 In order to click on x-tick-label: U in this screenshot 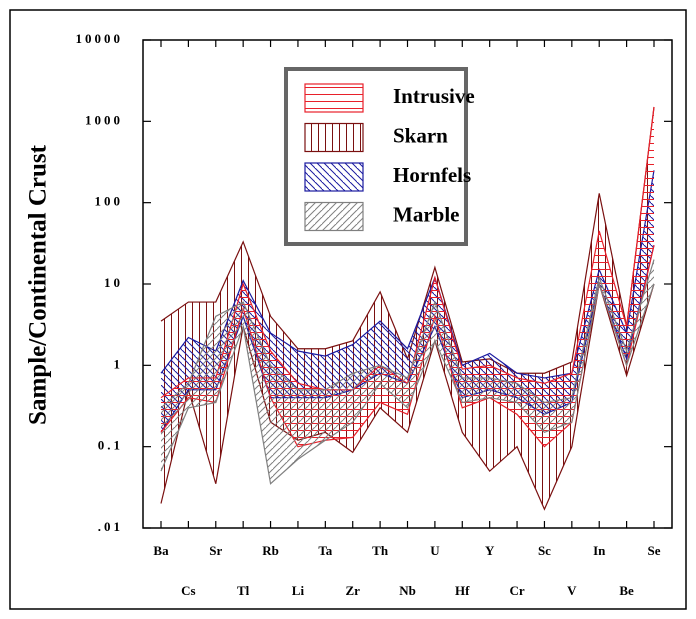, I will do `click(435, 550)`.